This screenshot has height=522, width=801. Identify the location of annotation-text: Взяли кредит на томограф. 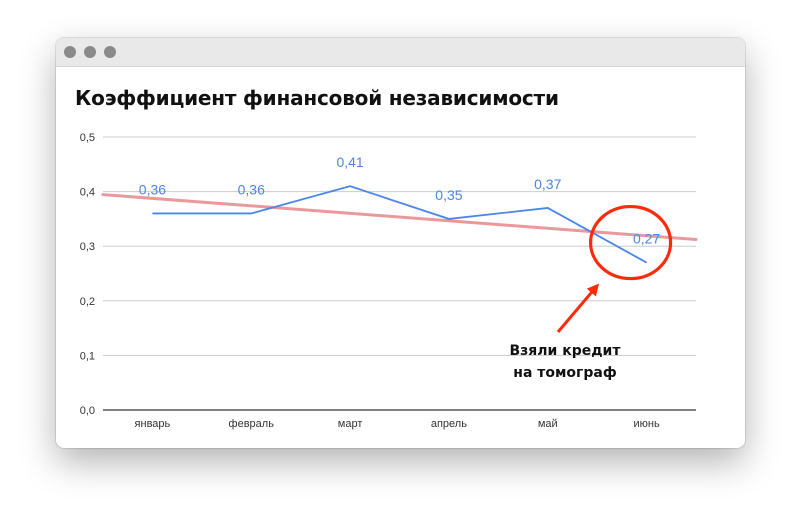
(566, 362).